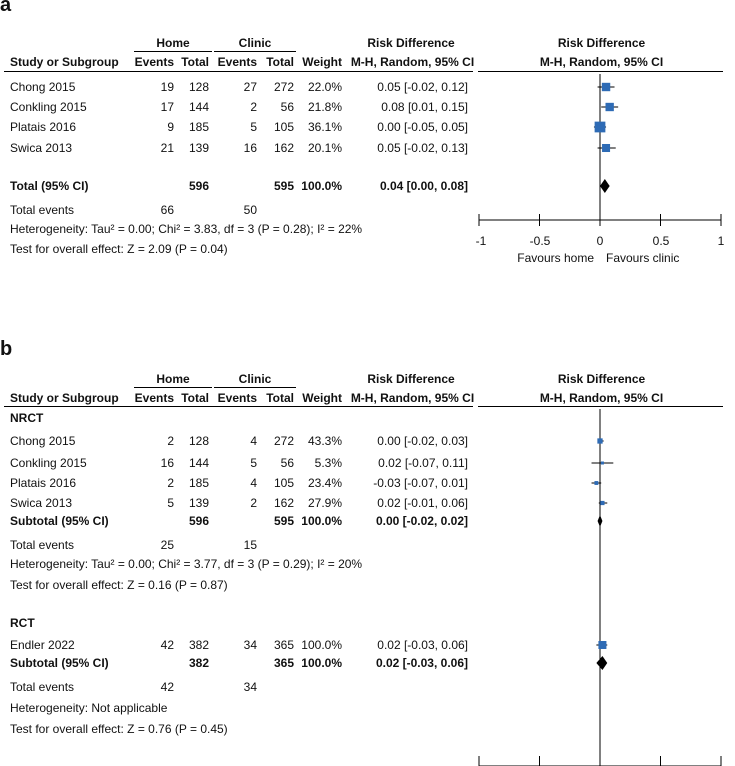 The height and width of the screenshot is (766, 735). What do you see at coordinates (238, 406) in the screenshot?
I see `b-table-header-rule` at bounding box center [238, 406].